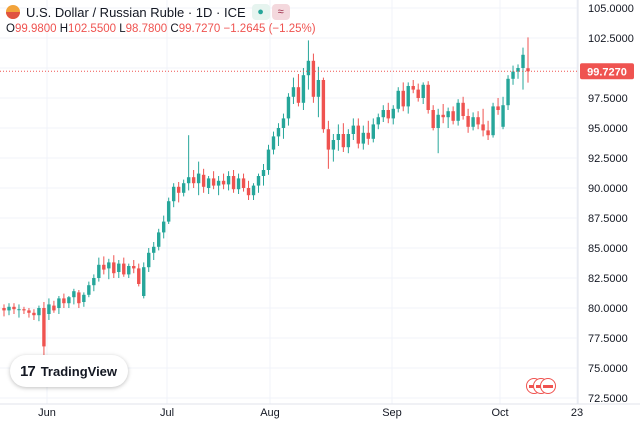  I want to click on x-tick-label: 23, so click(577, 413).